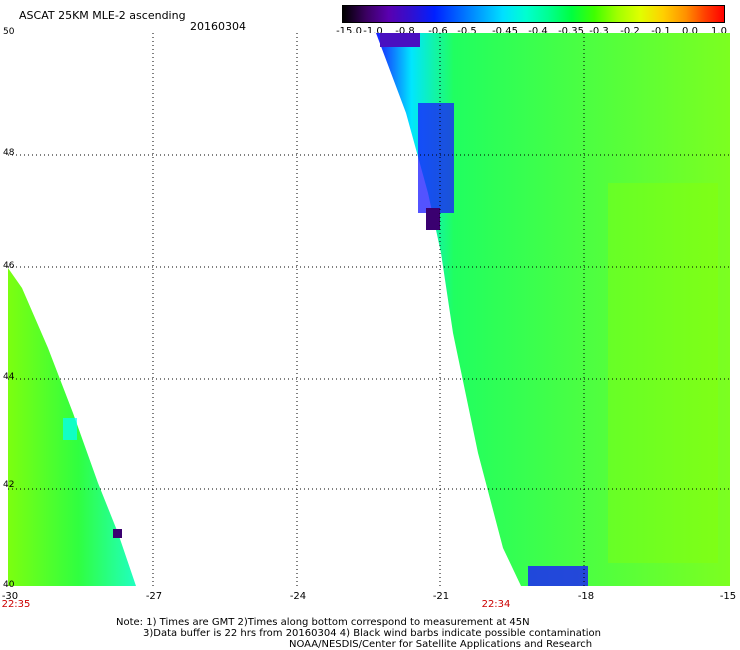 This screenshot has height=650, width=740. I want to click on y-tick-label: 50, so click(9, 32).